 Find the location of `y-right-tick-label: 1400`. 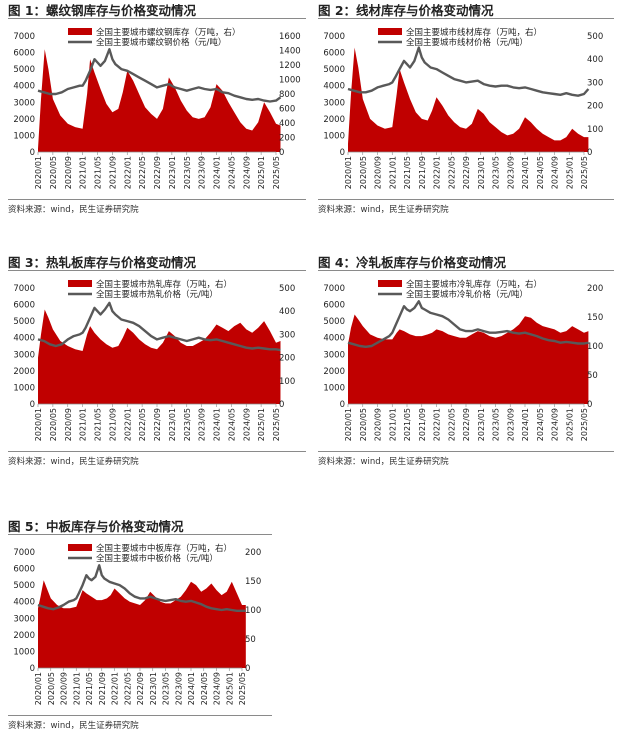

y-right-tick-label: 1400 is located at coordinates (290, 52).